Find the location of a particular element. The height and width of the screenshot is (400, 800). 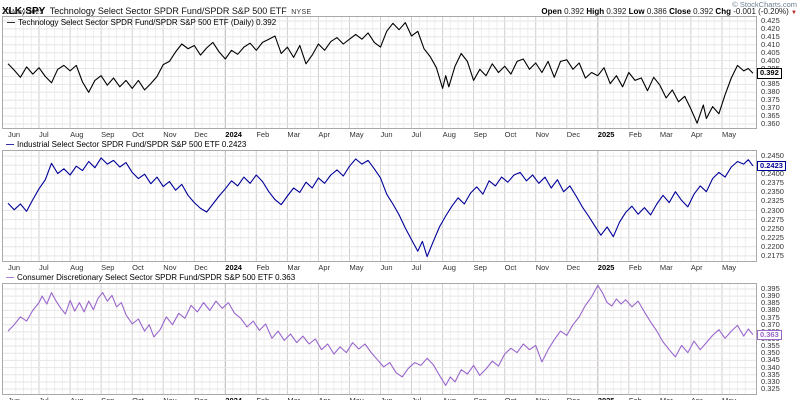

y-tick-label: 0.390 is located at coordinates (770, 296).